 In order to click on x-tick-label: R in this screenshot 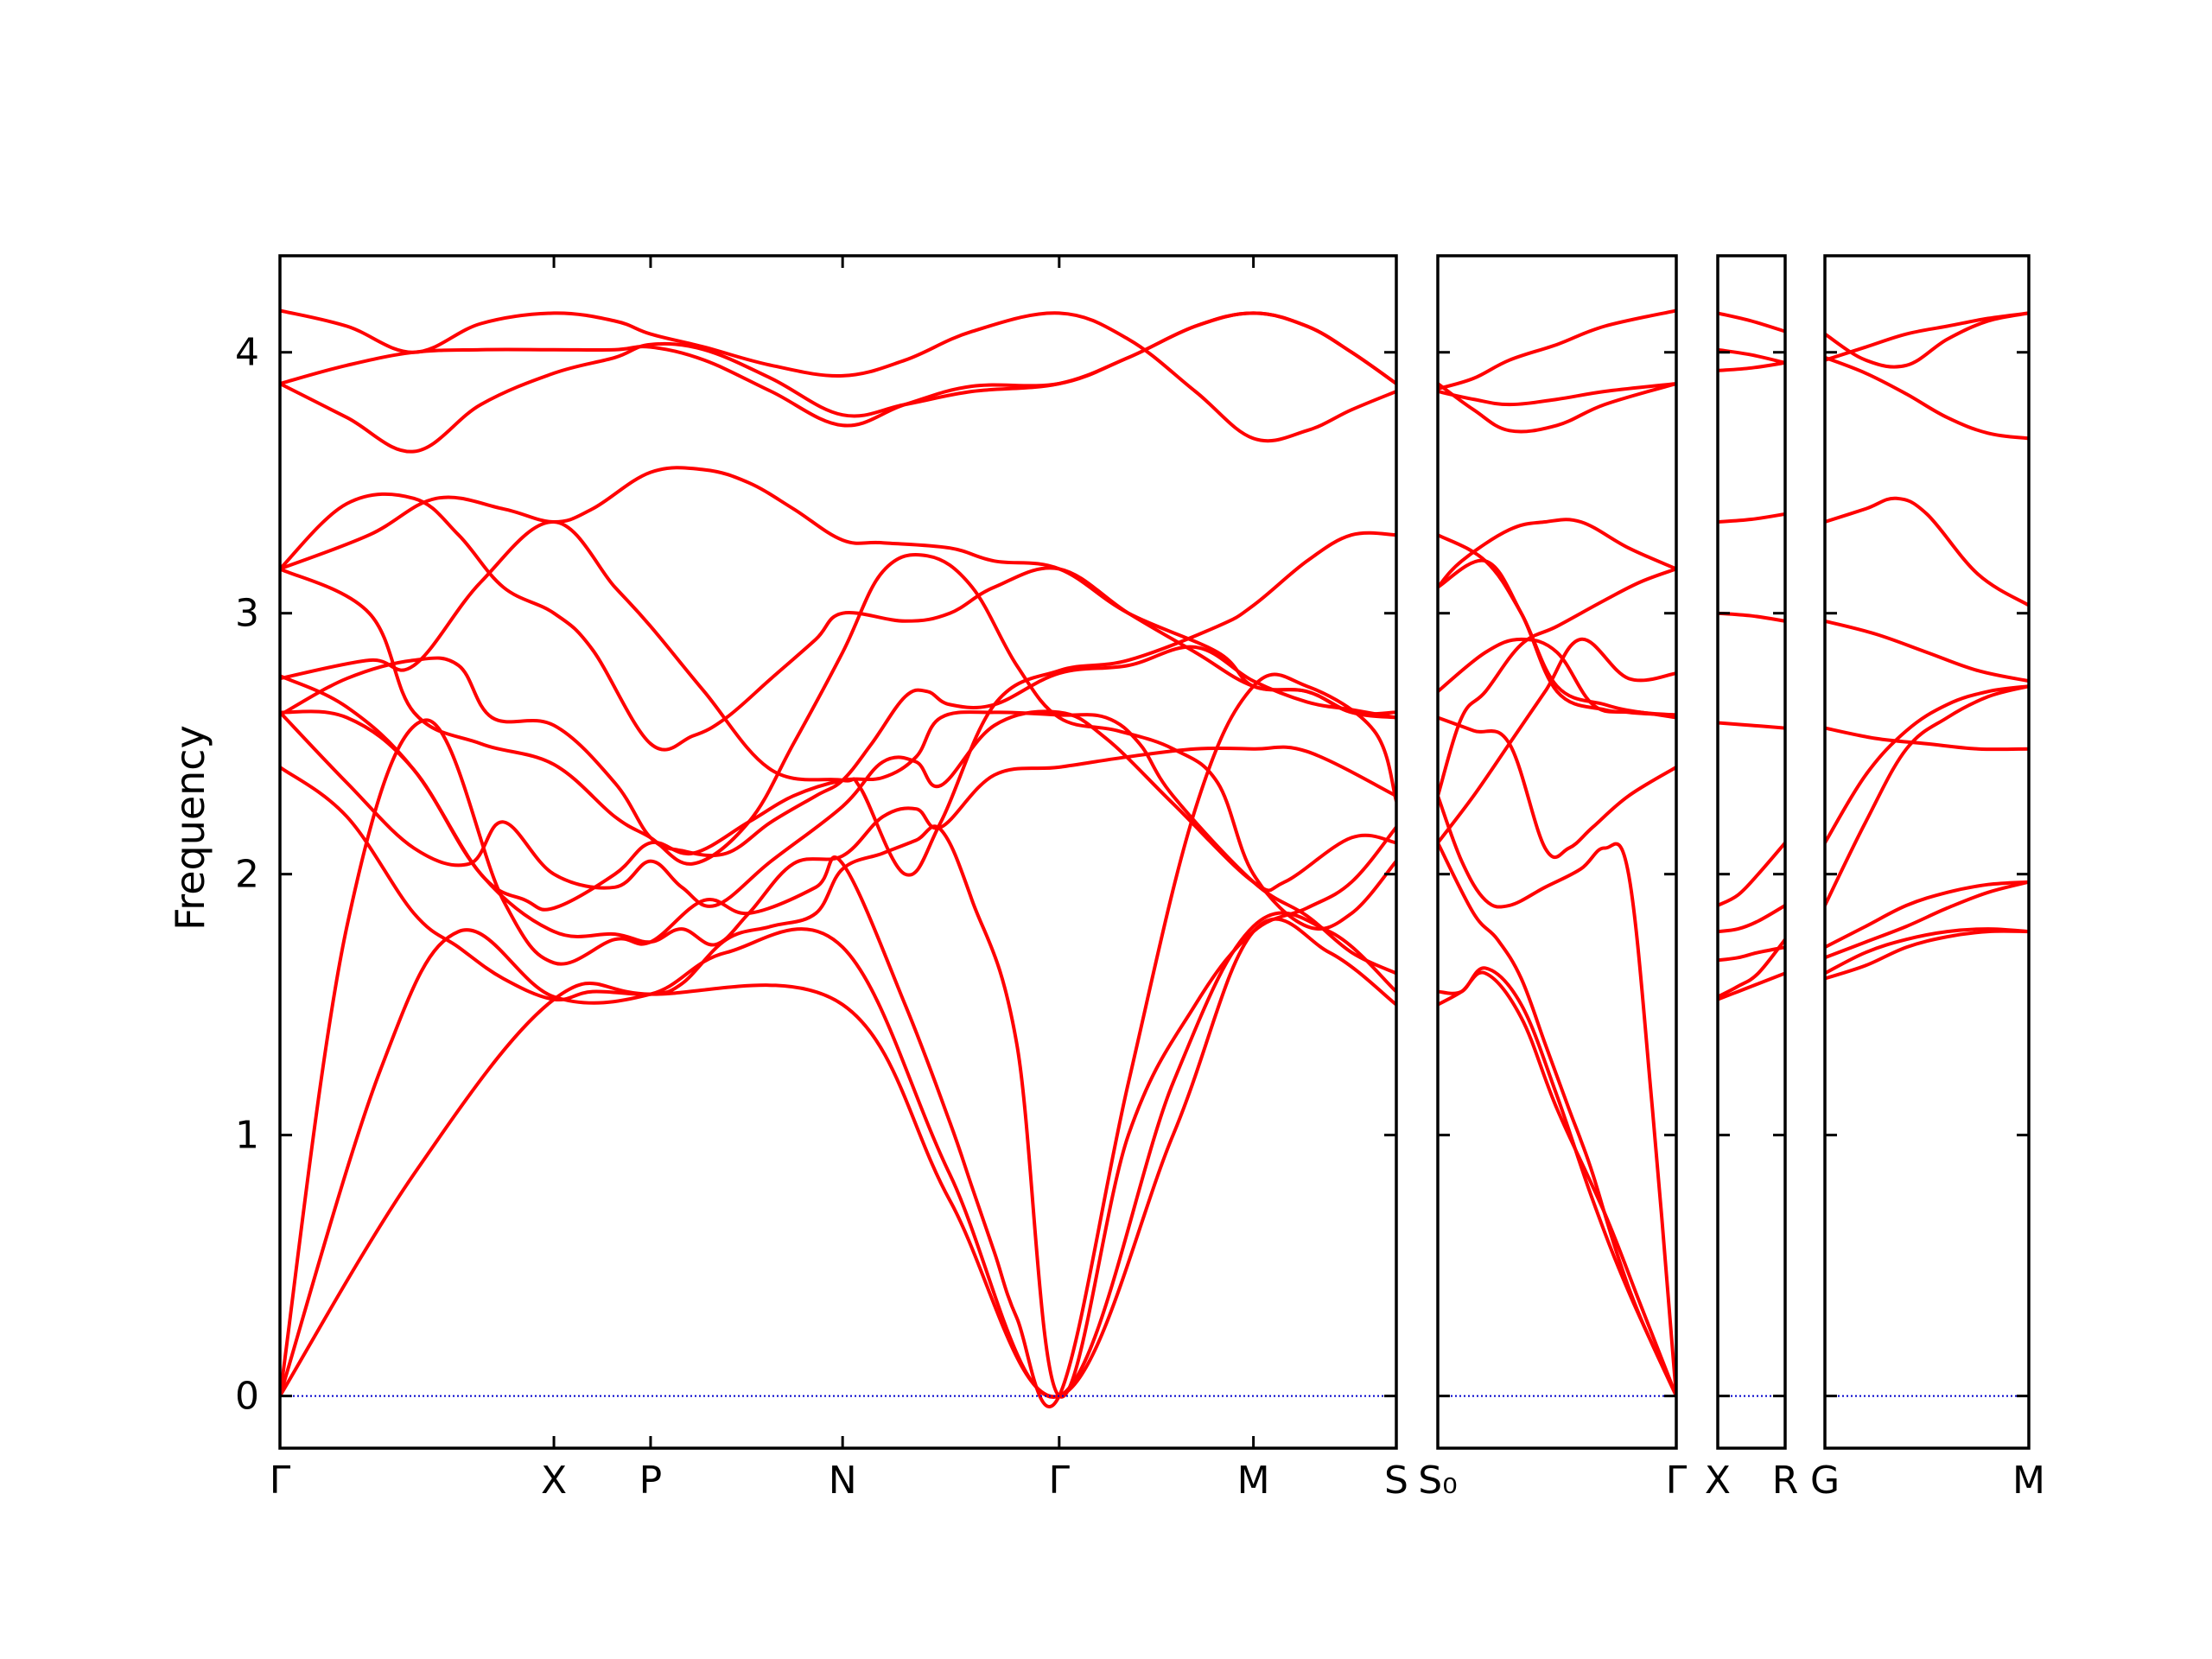, I will do `click(1785, 1481)`.